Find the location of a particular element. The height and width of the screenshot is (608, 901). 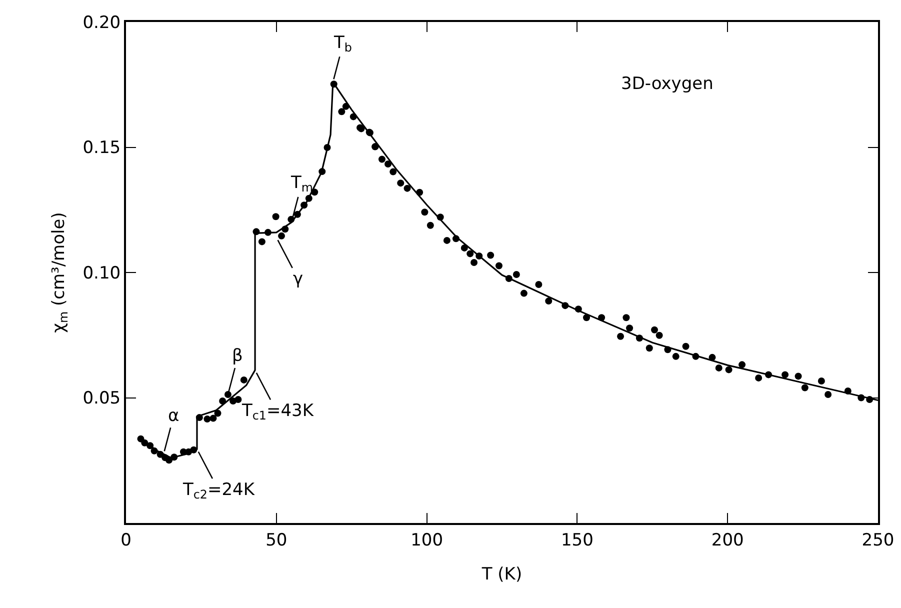

annotation: β is located at coordinates (237, 356).